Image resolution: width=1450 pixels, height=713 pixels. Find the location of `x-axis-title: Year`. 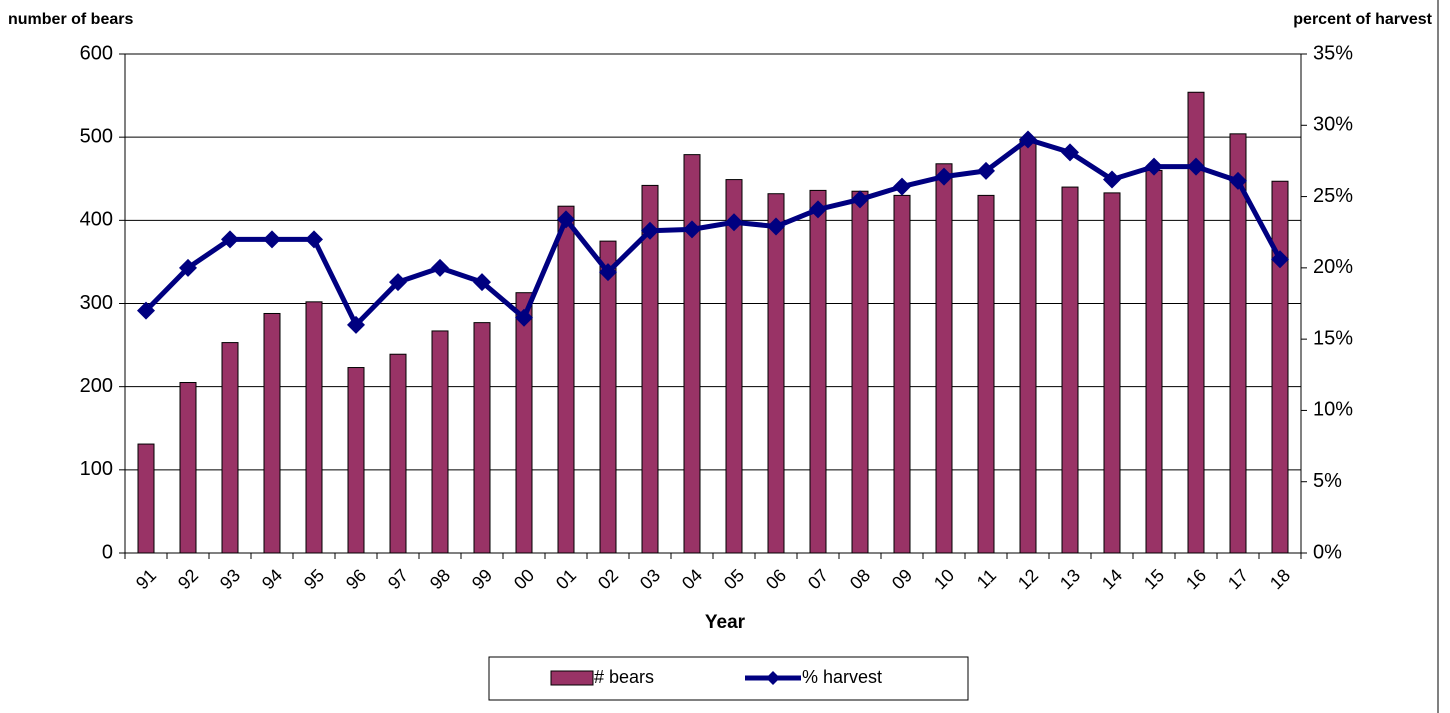

x-axis-title: Year is located at coordinates (725, 622).